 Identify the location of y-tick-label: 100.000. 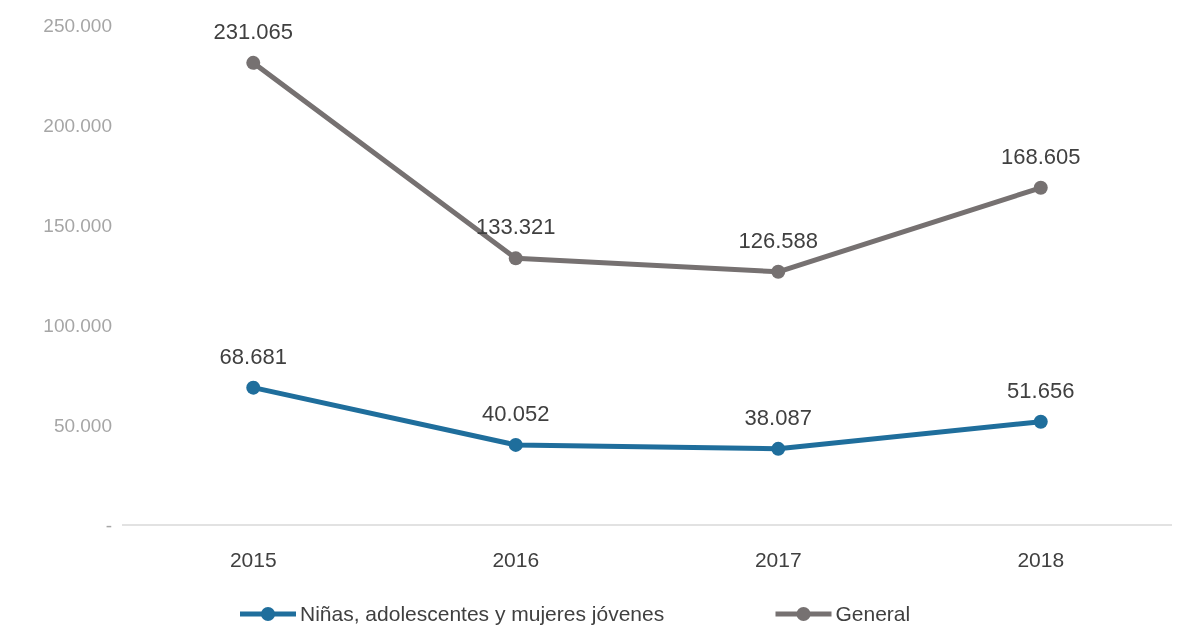
(77, 325).